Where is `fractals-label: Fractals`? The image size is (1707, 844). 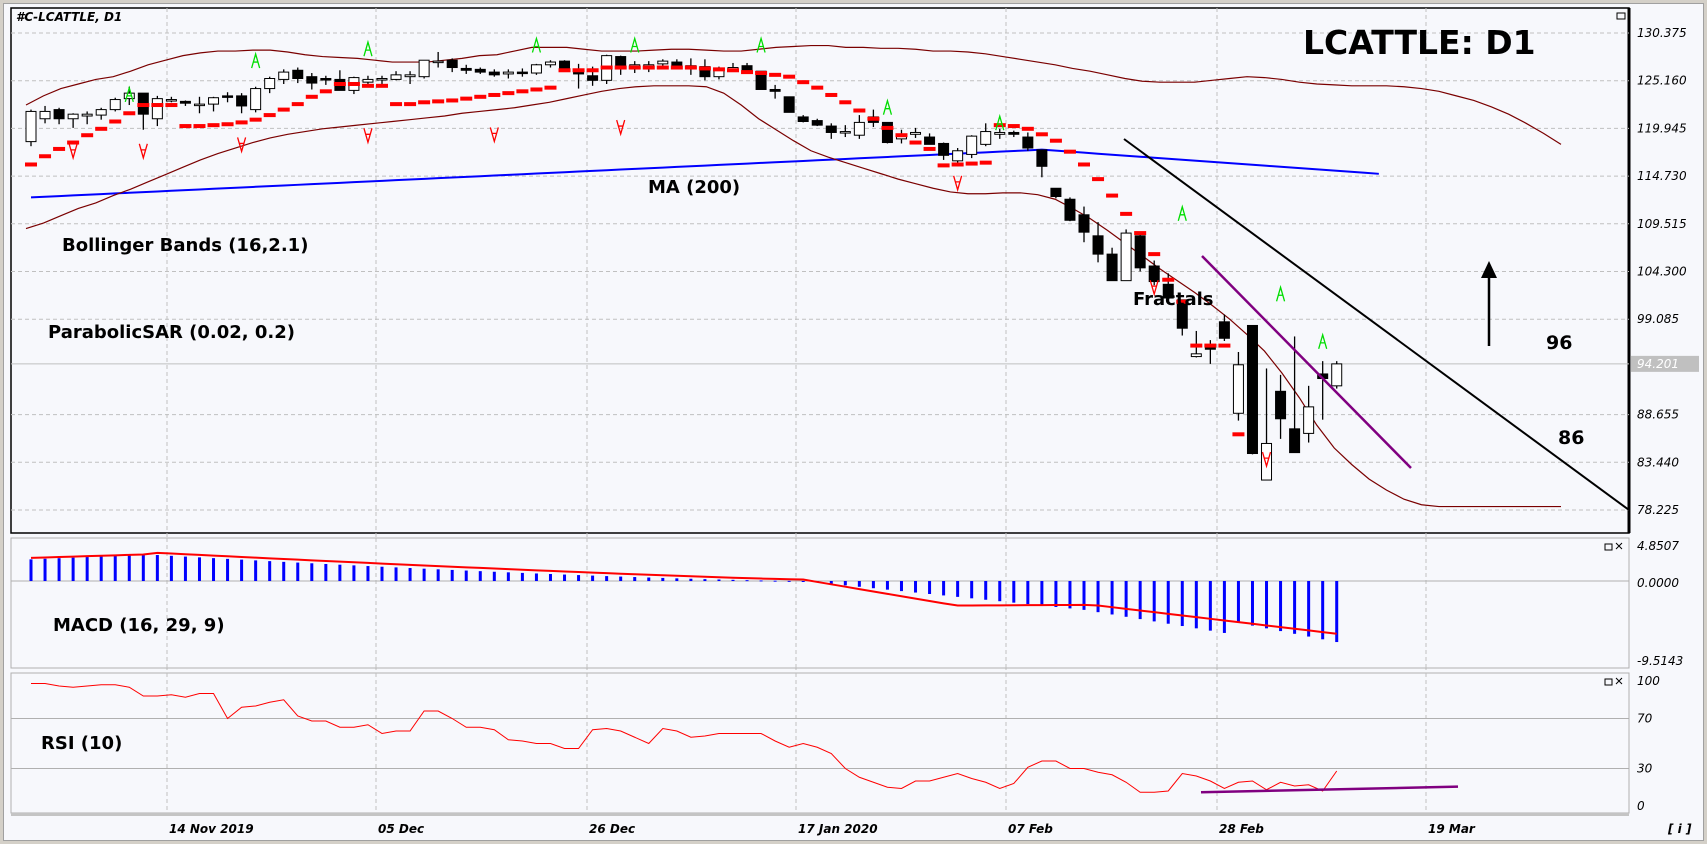 fractals-label: Fractals is located at coordinates (1173, 299).